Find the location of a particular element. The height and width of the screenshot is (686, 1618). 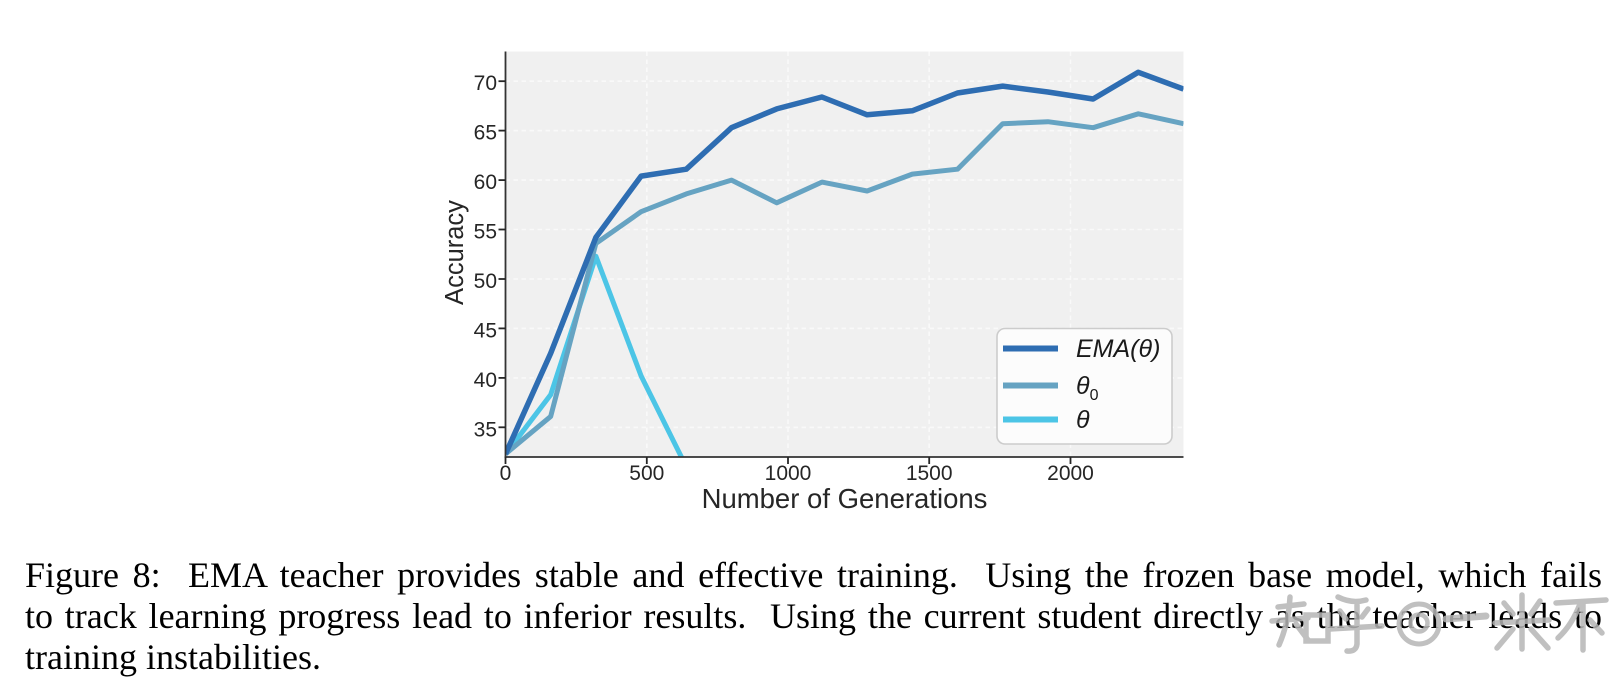

svg-text: 45 is located at coordinates (485, 330).